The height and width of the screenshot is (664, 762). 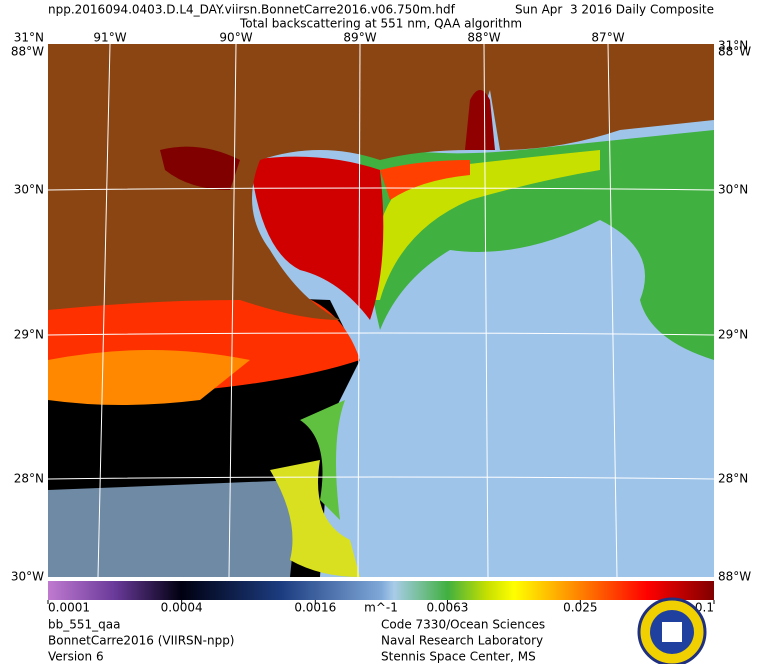 I want to click on footer-left: Version 6, so click(x=76, y=657).